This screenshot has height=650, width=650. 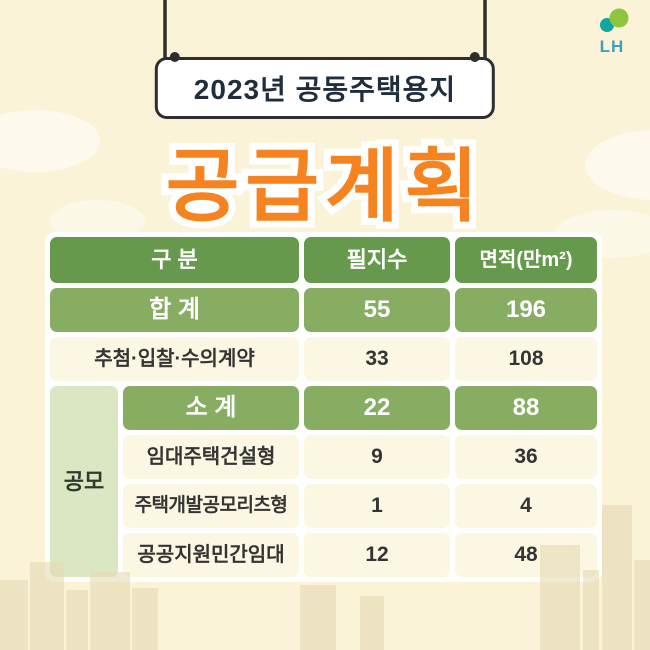 What do you see at coordinates (526, 457) in the screenshot?
I see `gongmo-row-area: 36` at bounding box center [526, 457].